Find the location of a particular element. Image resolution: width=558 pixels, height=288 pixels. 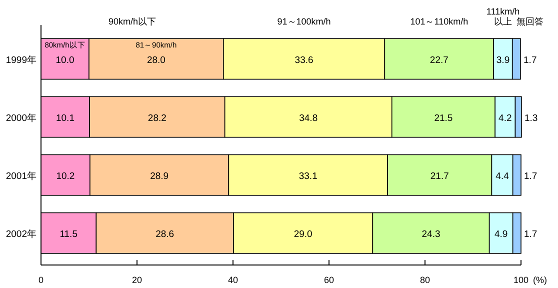

text: 11.5 is located at coordinates (69, 234).